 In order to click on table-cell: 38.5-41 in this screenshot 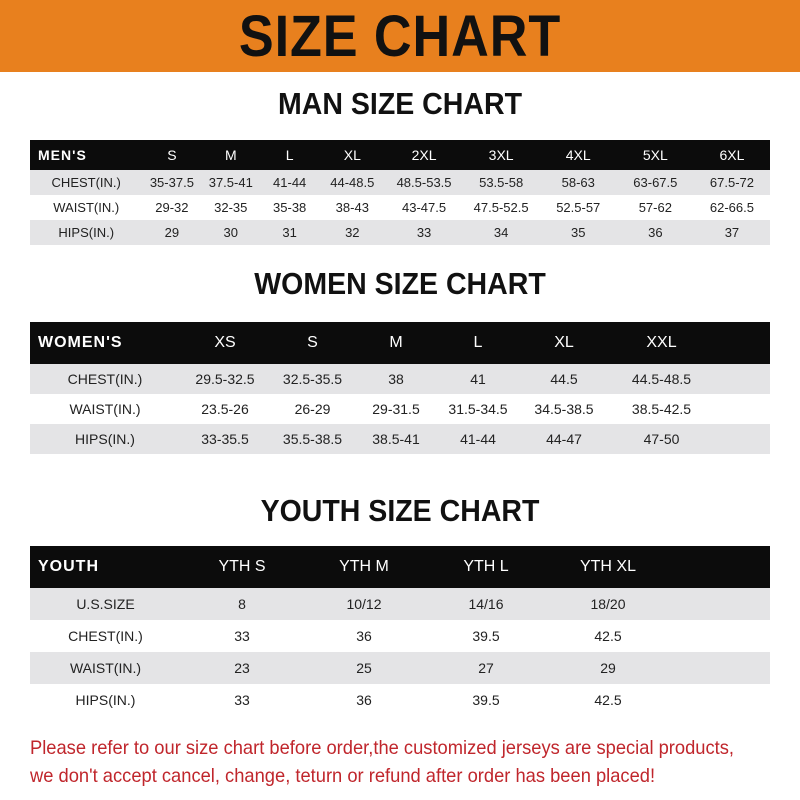, I will do `click(396, 439)`.